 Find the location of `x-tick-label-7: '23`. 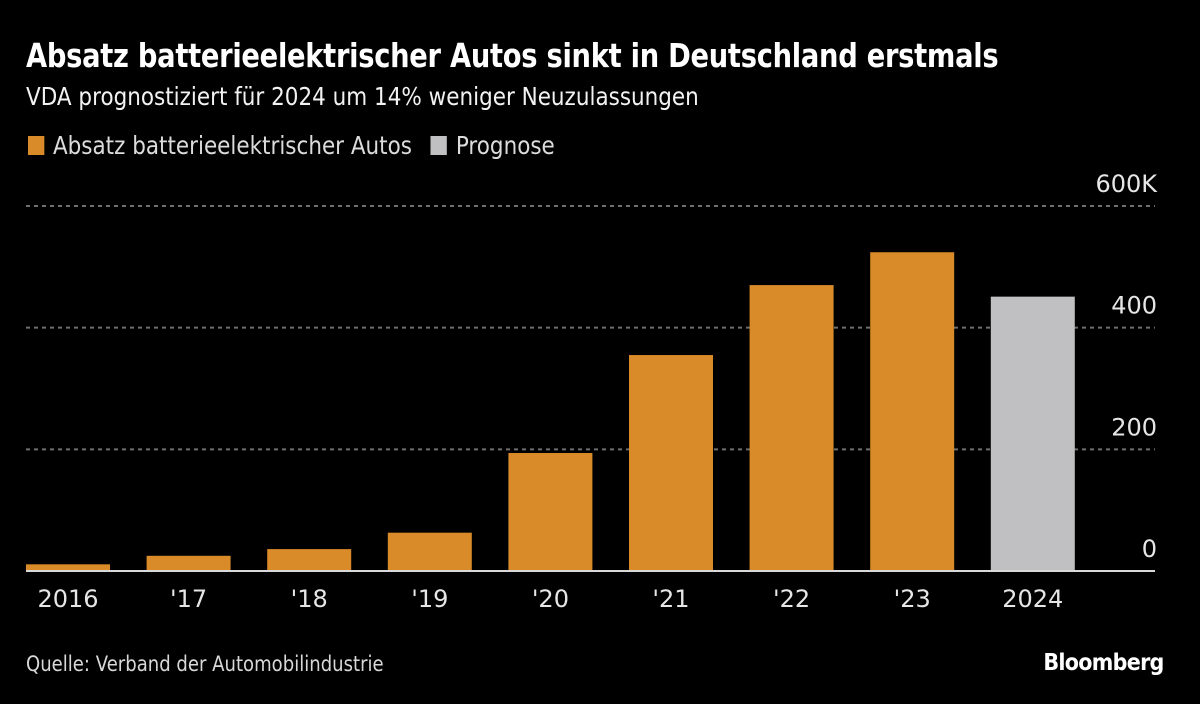

x-tick-label-7: '23 is located at coordinates (912, 599).